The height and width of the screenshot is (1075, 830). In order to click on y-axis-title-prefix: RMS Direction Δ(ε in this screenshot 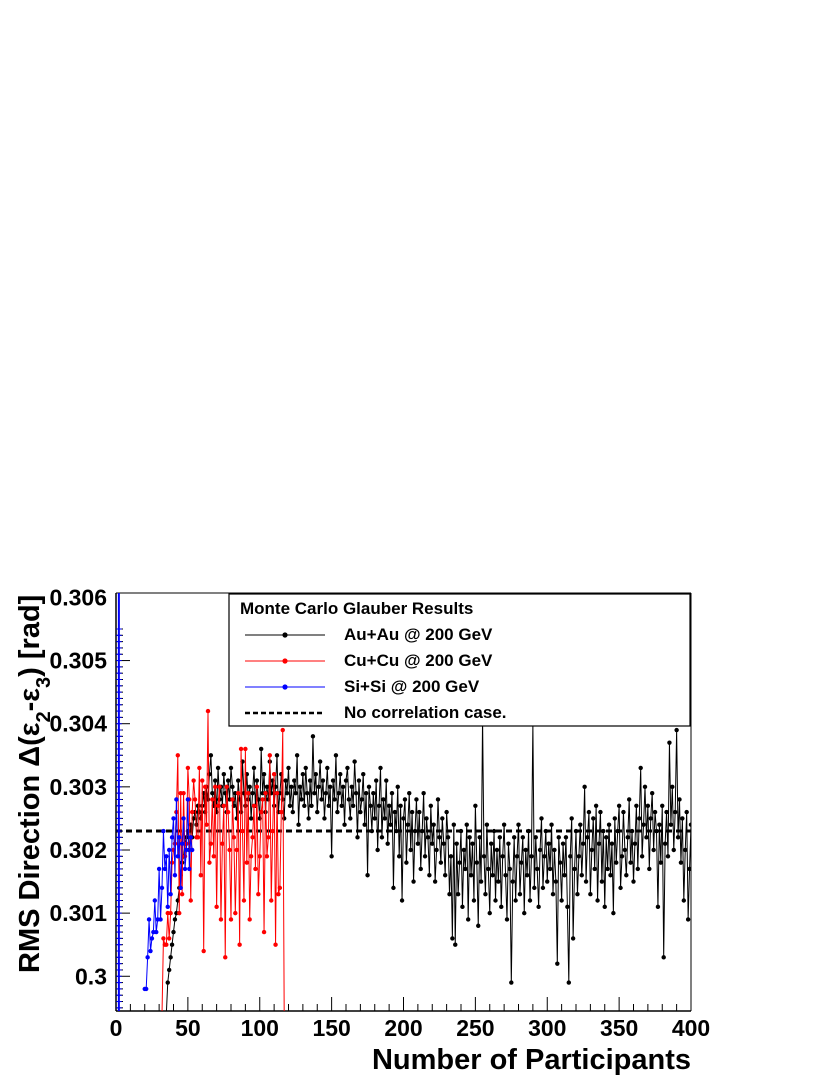, I will do `click(30, 847)`.